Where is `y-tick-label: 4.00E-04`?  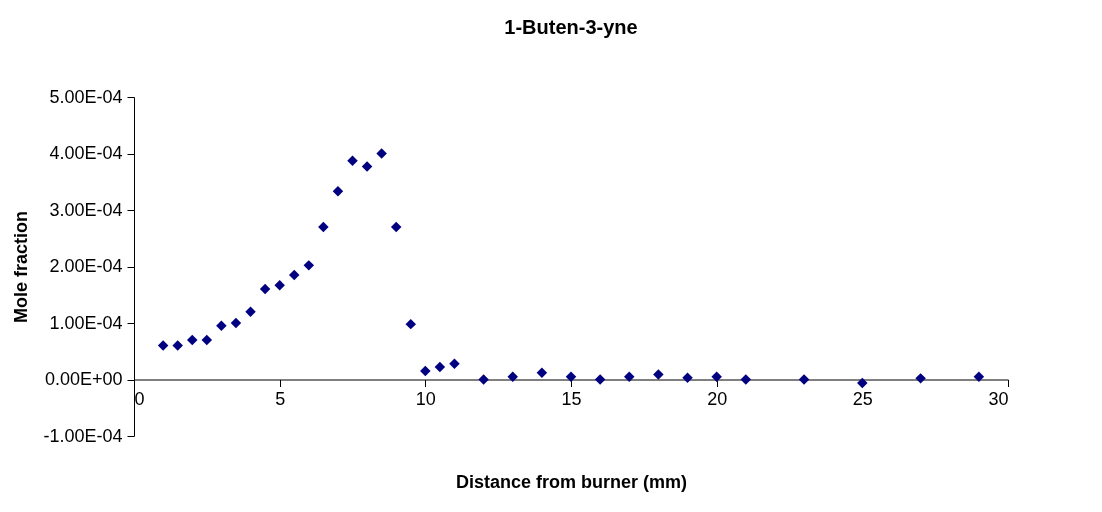
y-tick-label: 4.00E-04 is located at coordinates (86, 153).